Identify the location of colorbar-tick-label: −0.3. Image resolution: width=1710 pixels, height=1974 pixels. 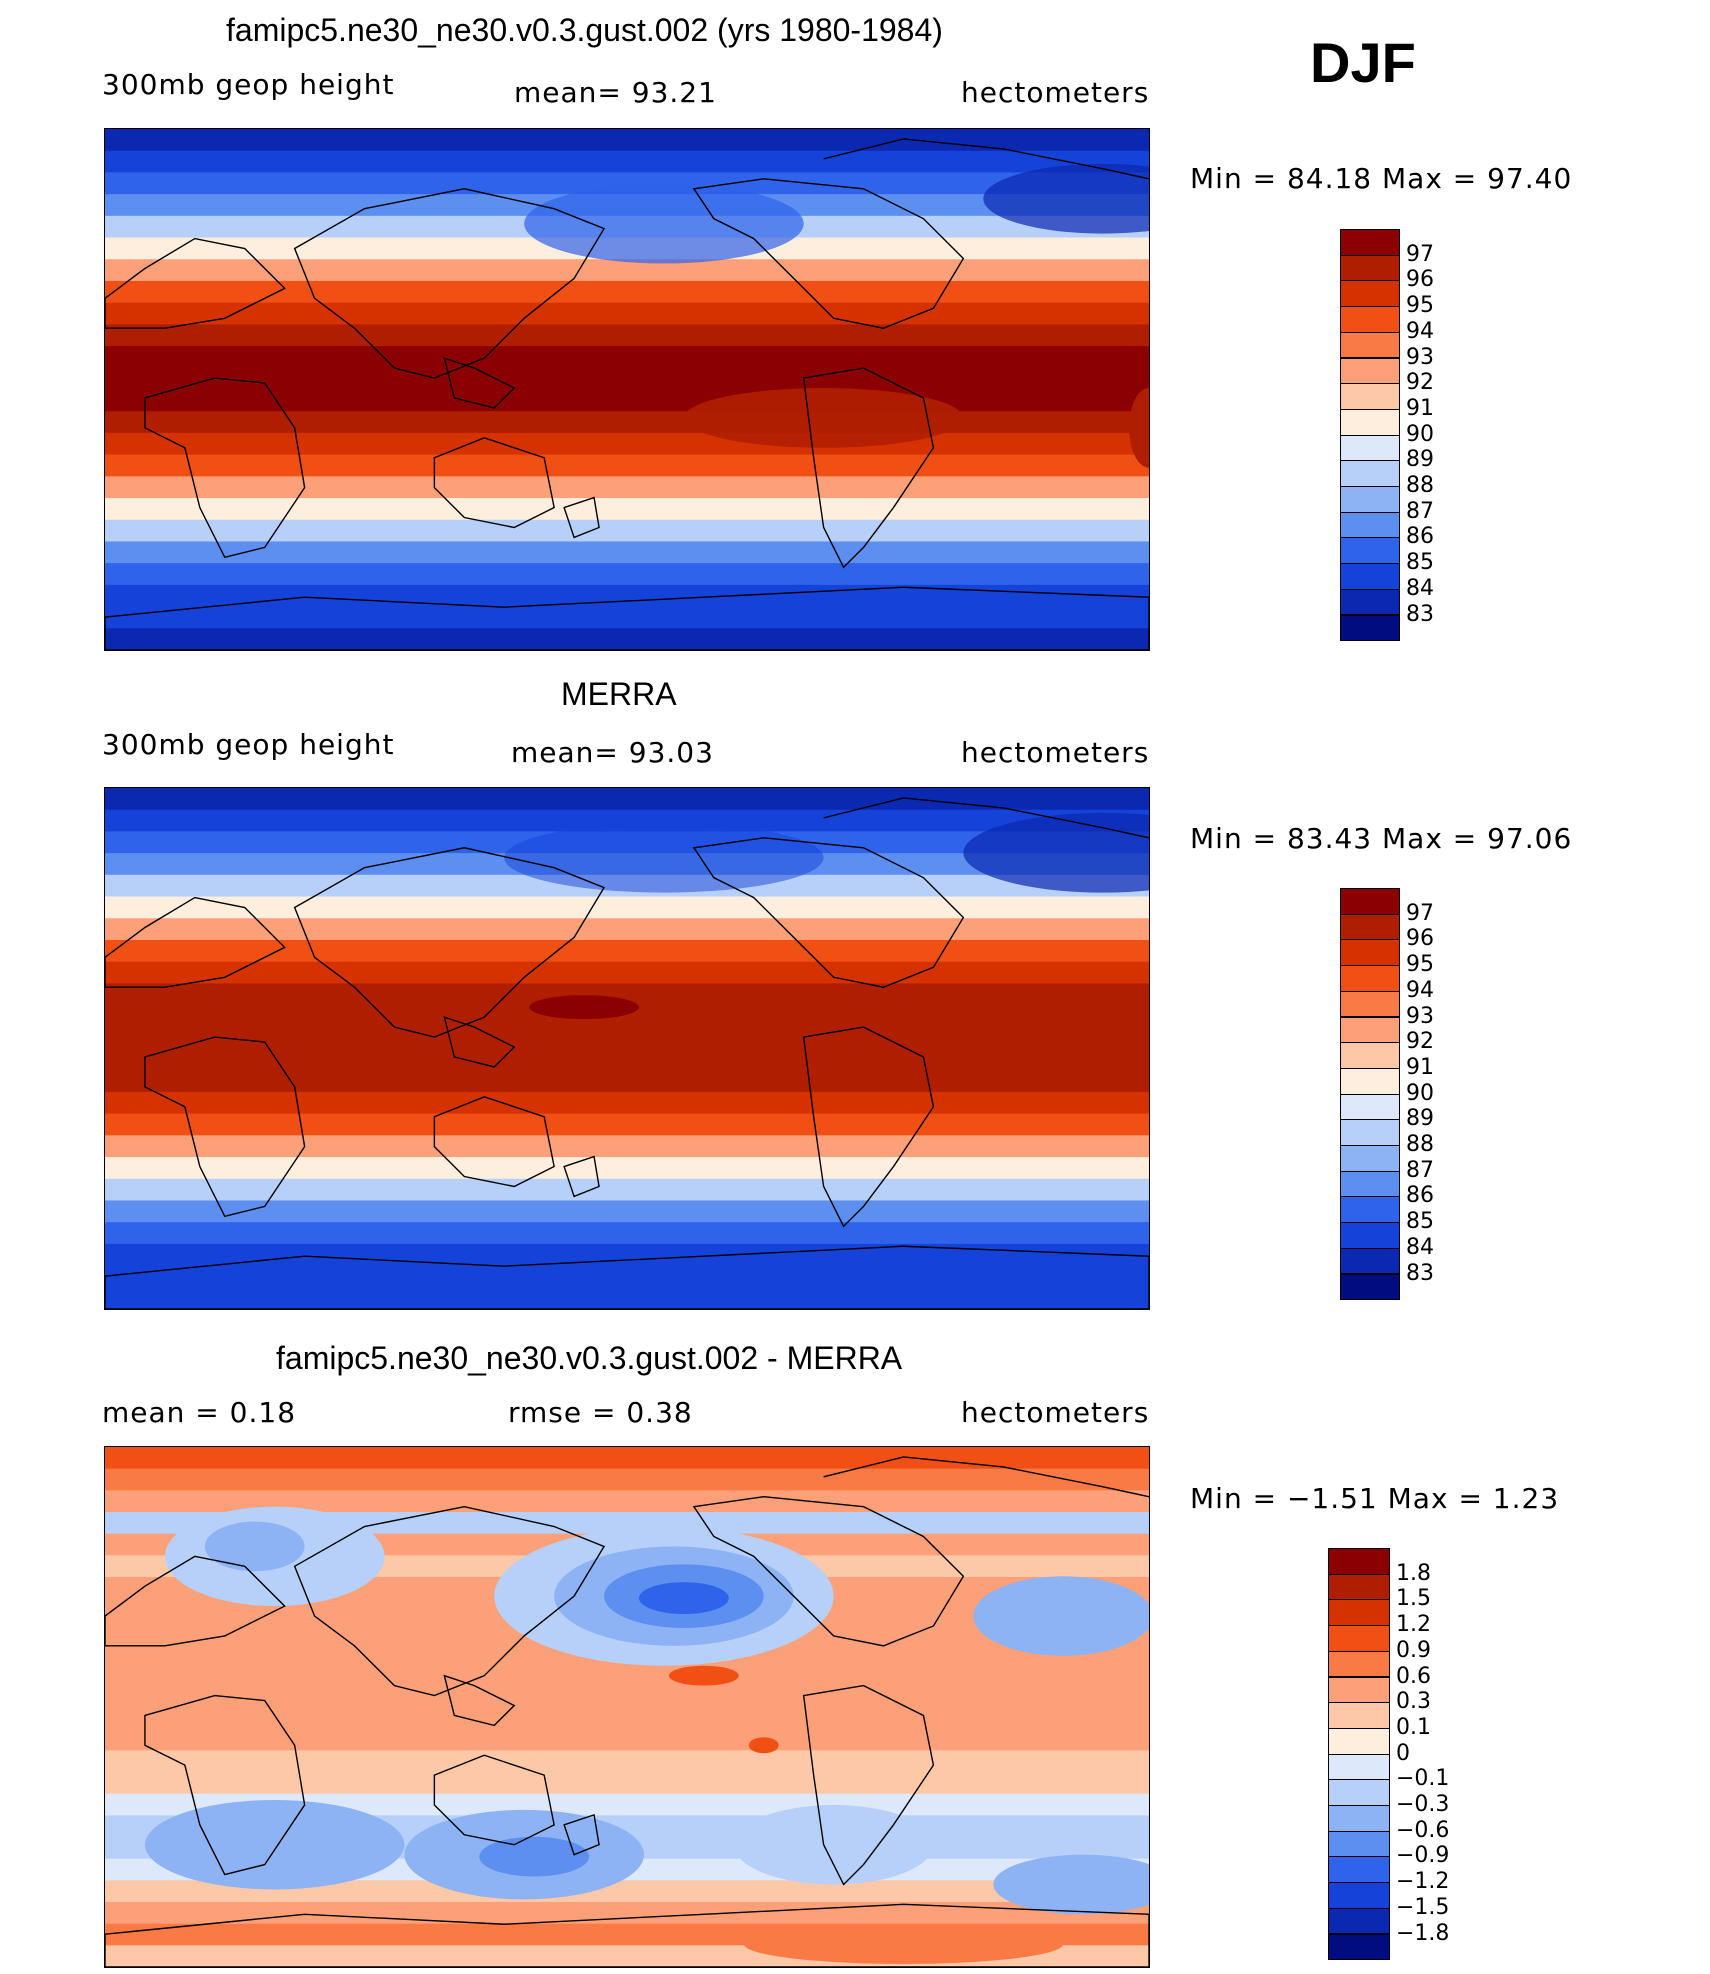
(1423, 1804).